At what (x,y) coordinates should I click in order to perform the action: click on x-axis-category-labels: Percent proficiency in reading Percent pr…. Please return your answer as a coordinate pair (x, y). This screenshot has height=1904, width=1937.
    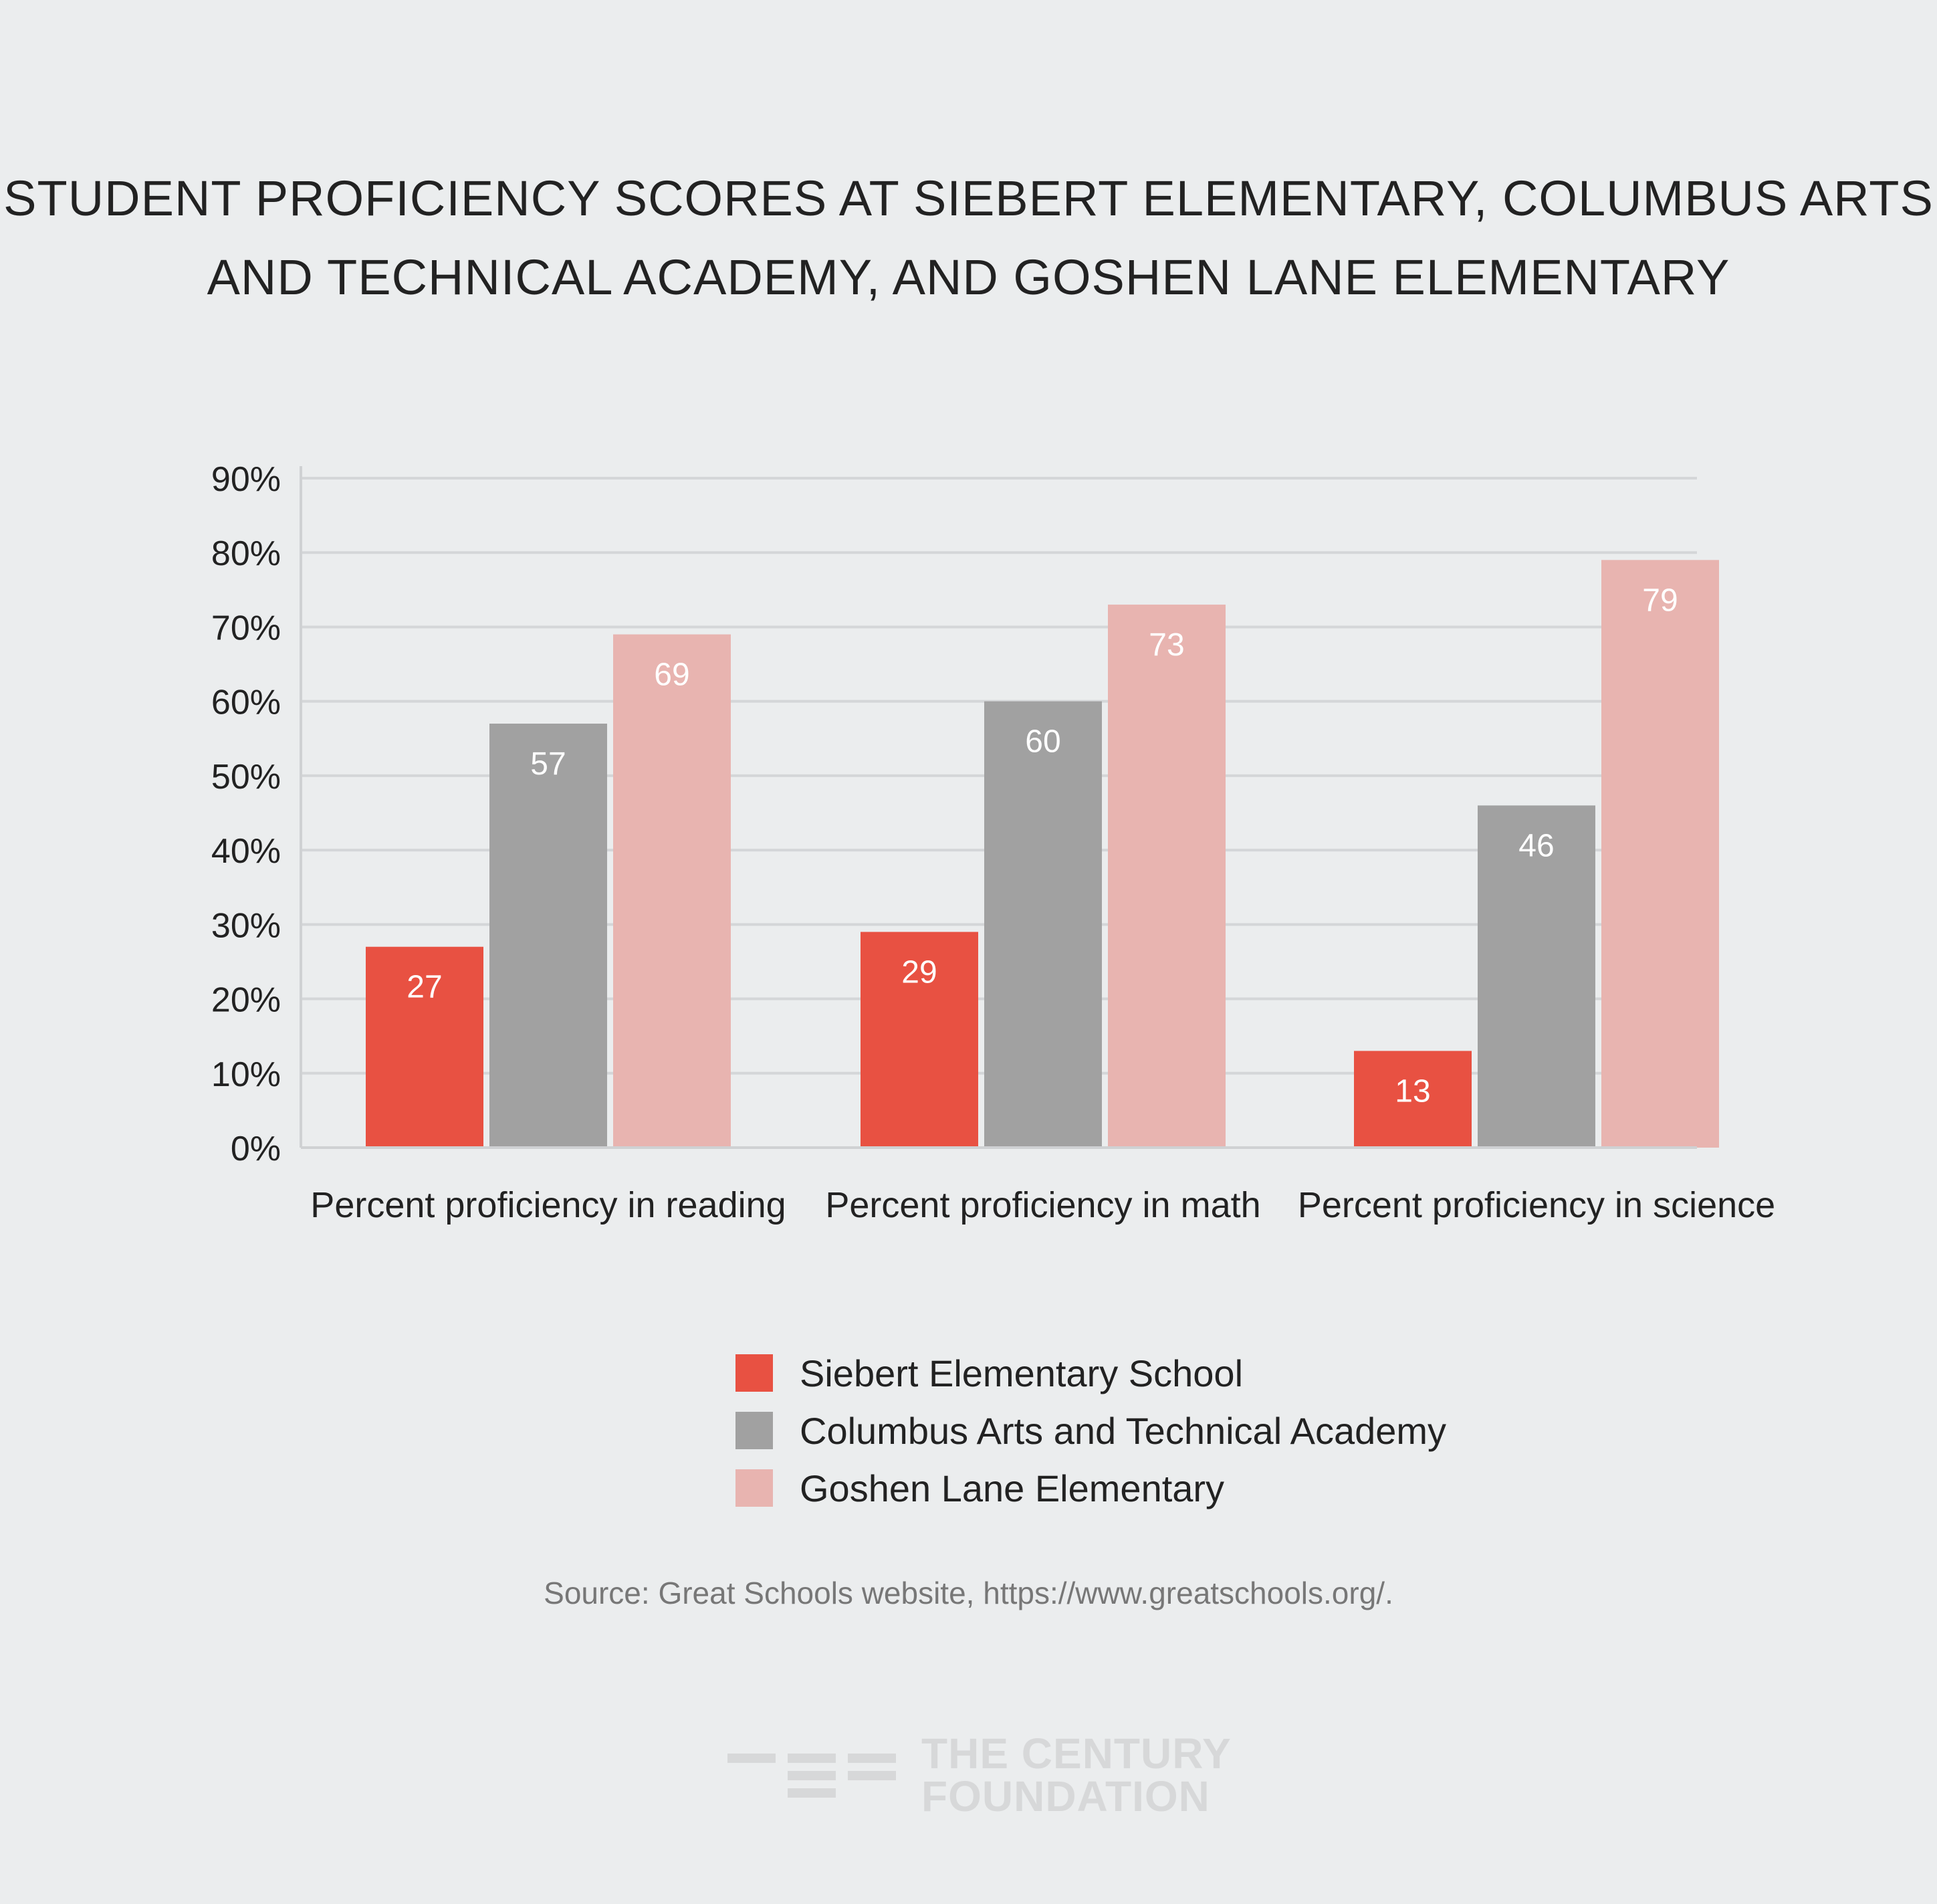
    Looking at the image, I should click on (1042, 1205).